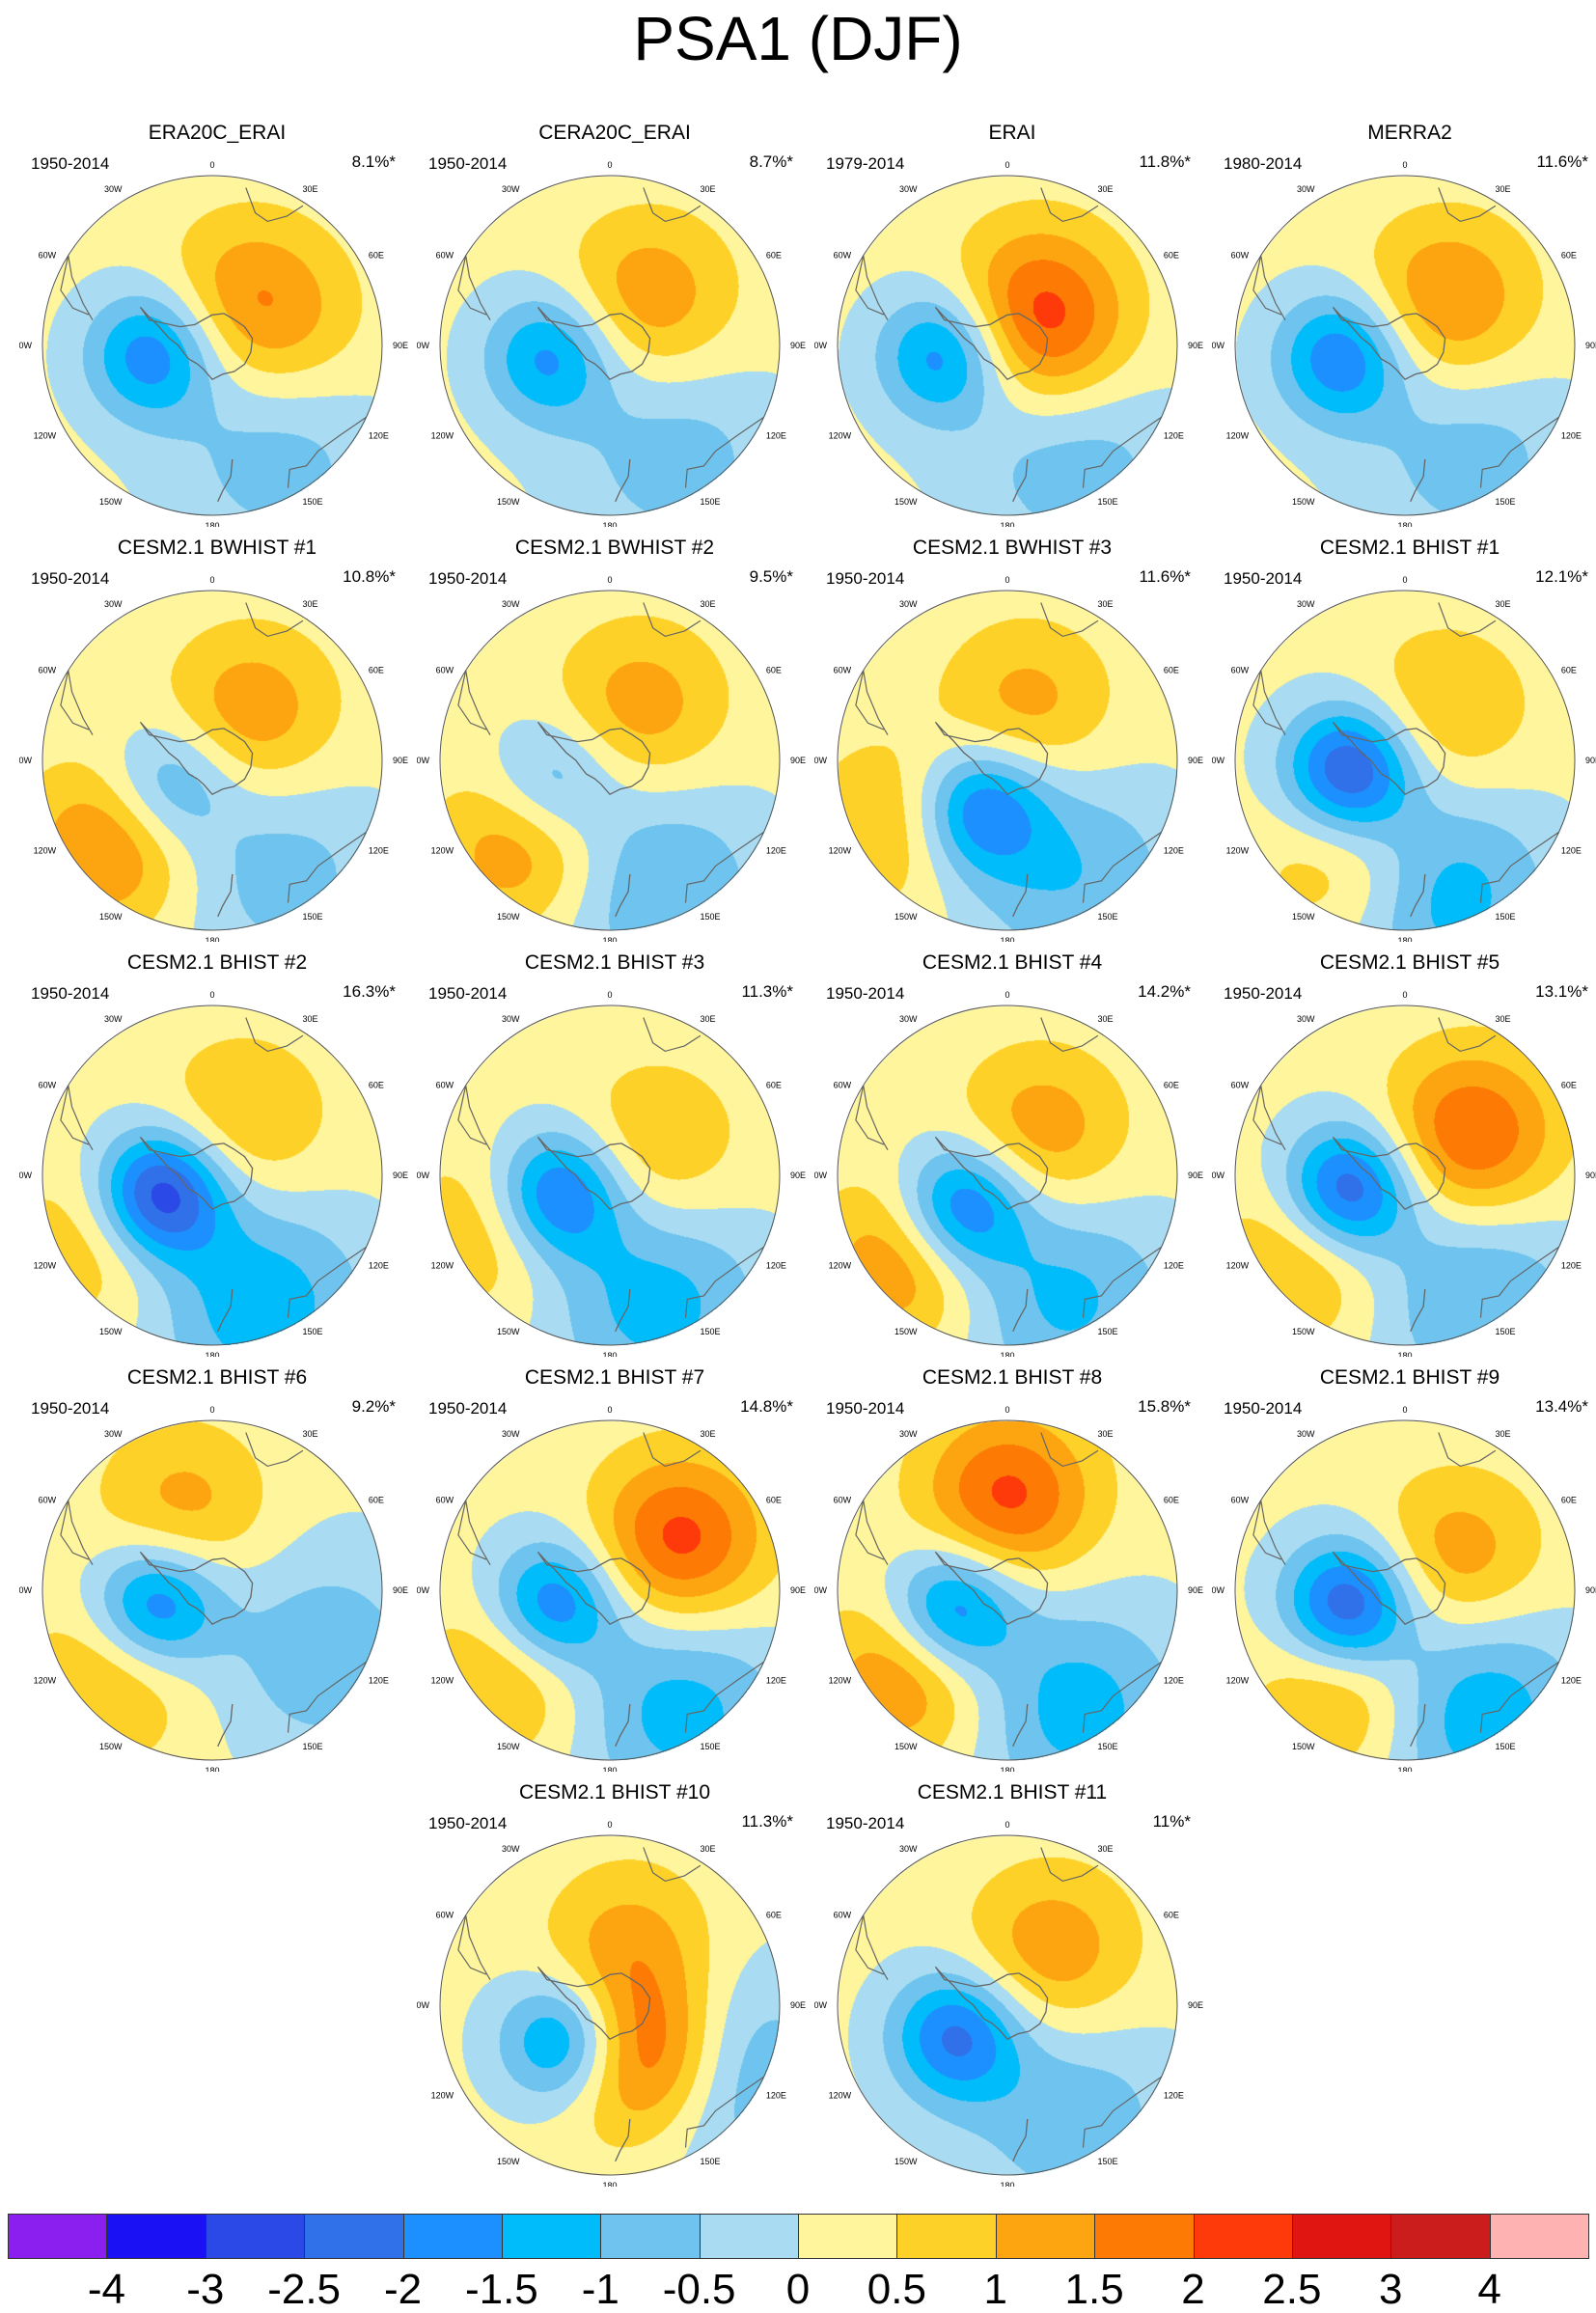  I want to click on panel-variance: 11.6%*, so click(1562, 162).